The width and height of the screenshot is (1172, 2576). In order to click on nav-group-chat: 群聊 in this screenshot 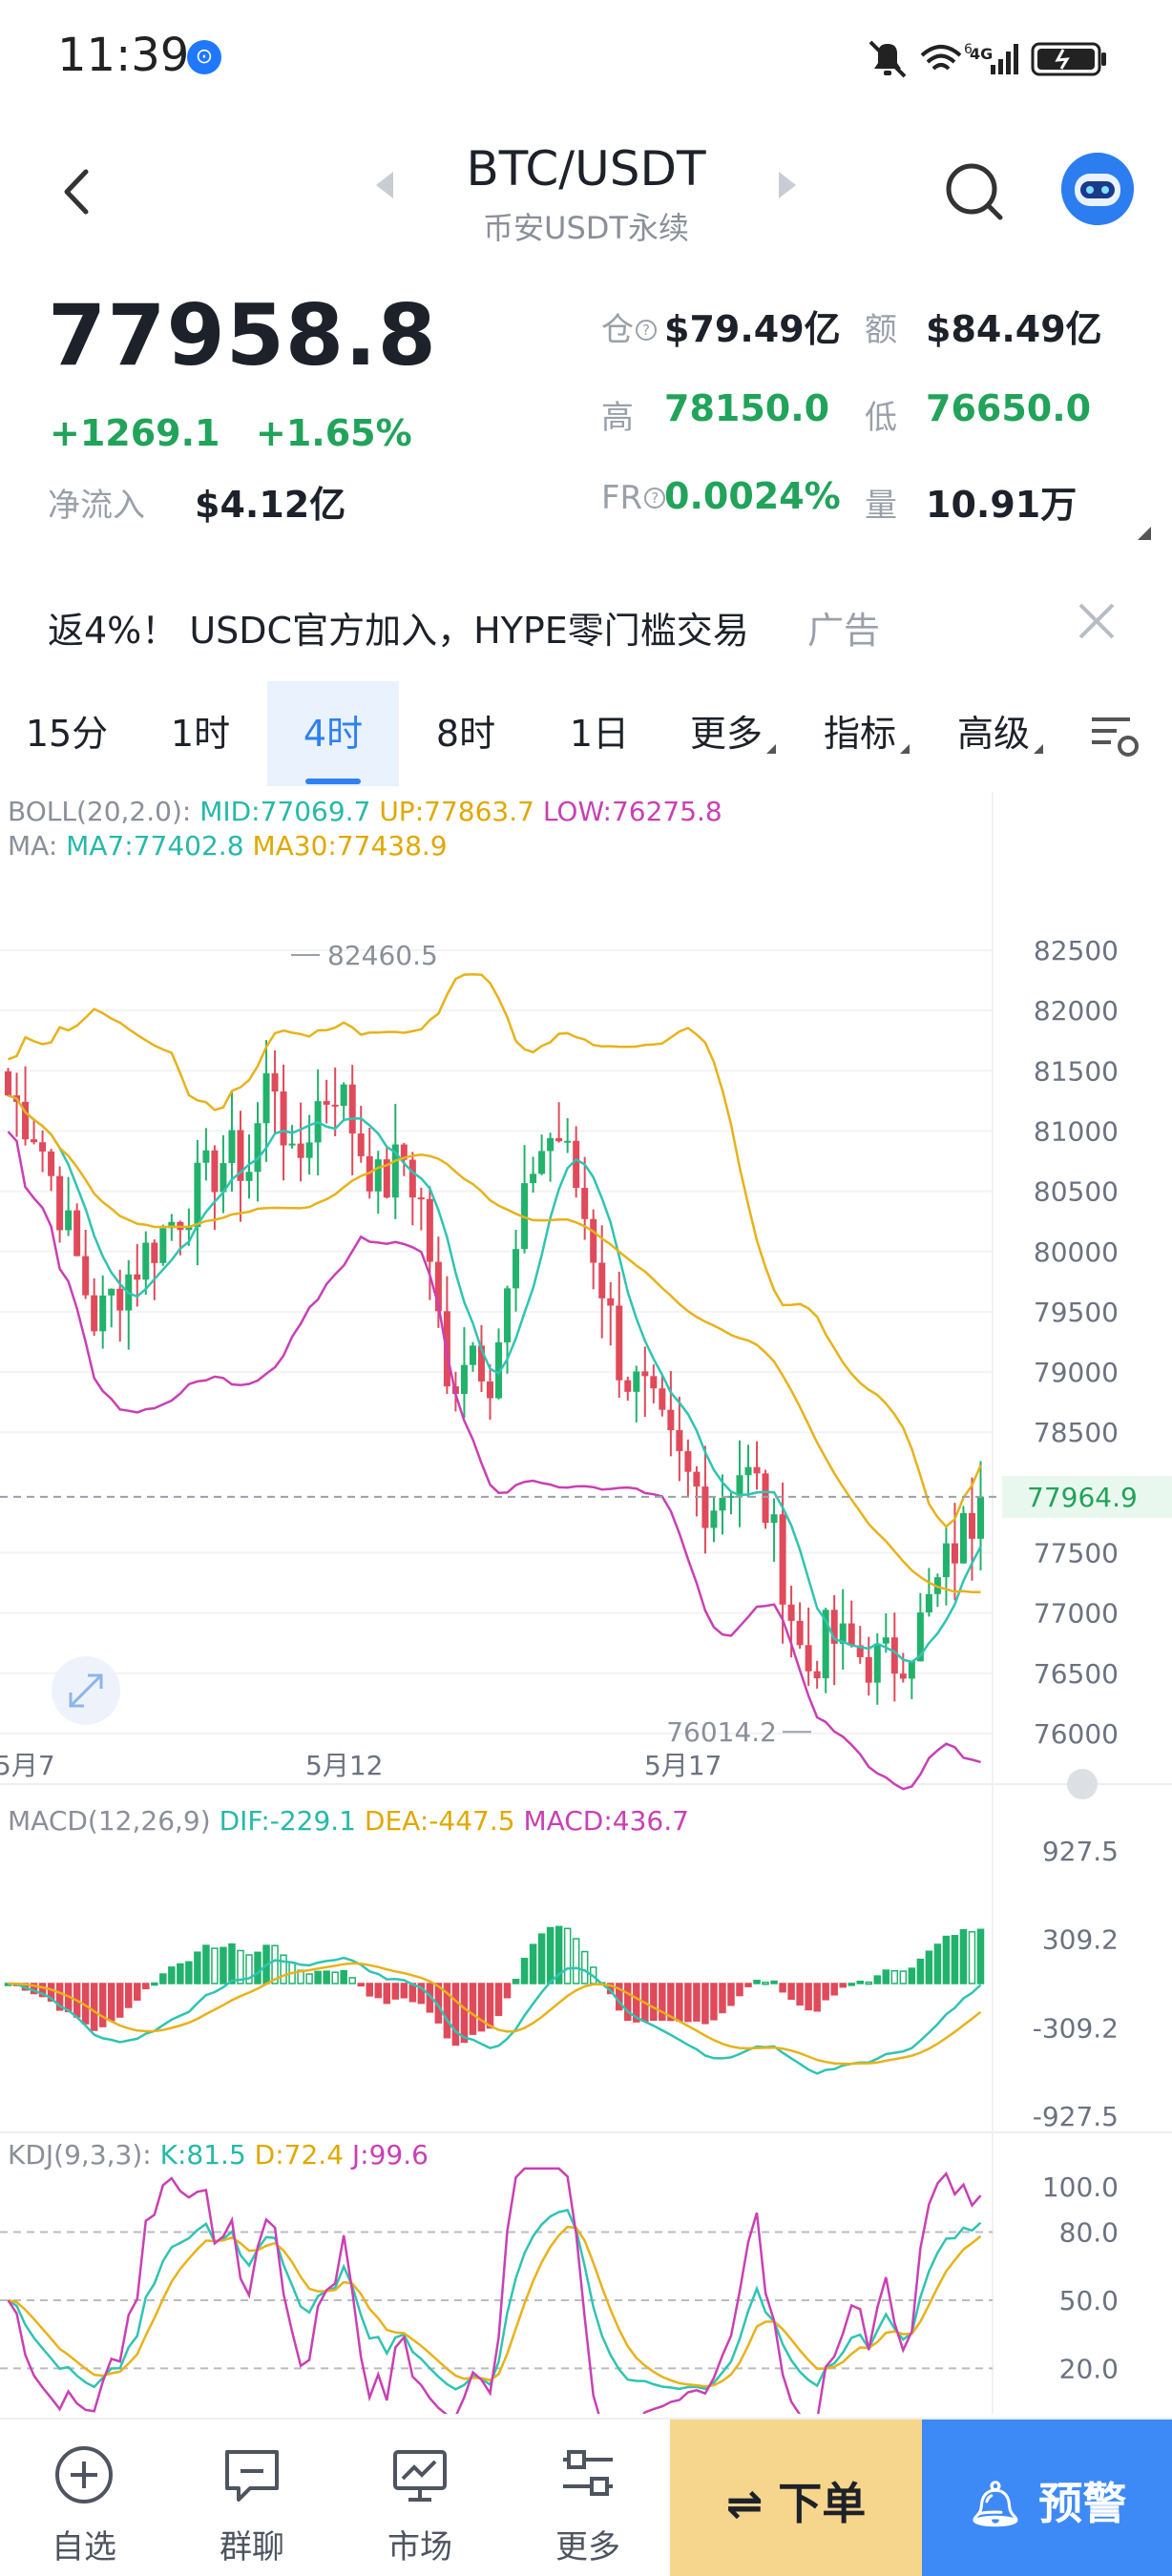, I will do `click(252, 2498)`.